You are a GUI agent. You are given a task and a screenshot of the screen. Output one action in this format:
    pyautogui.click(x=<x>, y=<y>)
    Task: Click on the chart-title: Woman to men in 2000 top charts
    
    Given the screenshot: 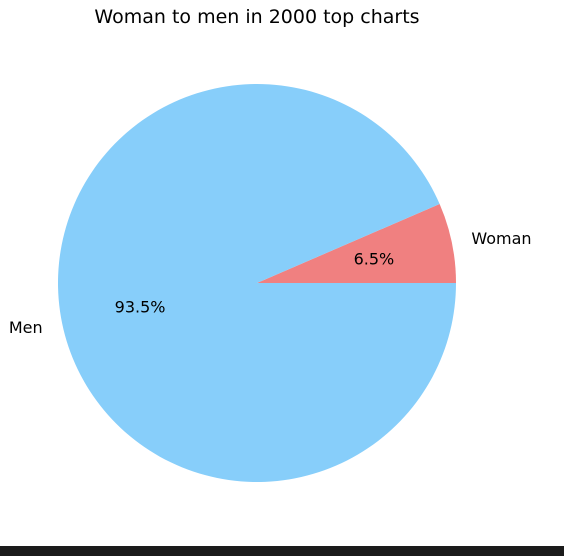 What is the action you would take?
    pyautogui.click(x=256, y=17)
    